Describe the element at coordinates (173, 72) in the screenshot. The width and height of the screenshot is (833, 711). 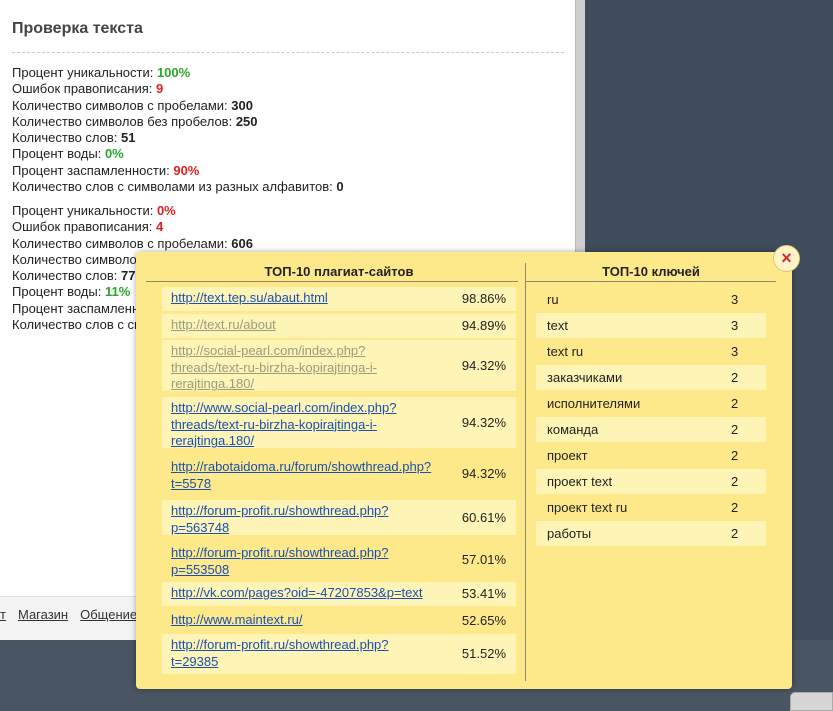
I see `stat-value: 100%` at that location.